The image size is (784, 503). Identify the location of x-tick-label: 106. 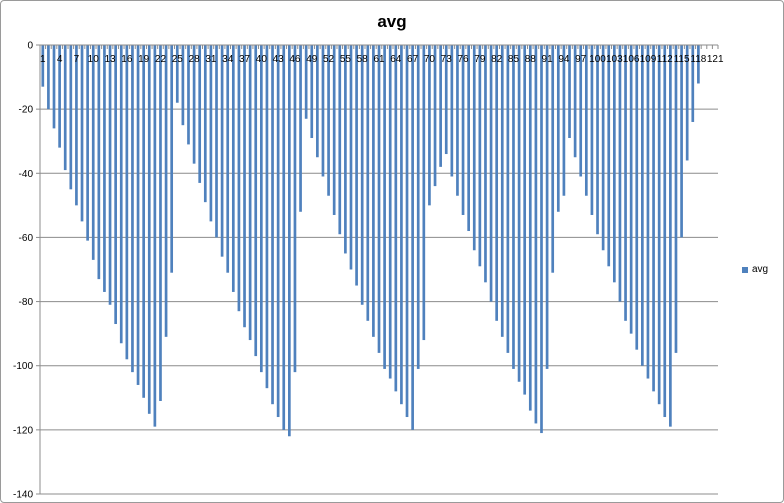
(631, 59).